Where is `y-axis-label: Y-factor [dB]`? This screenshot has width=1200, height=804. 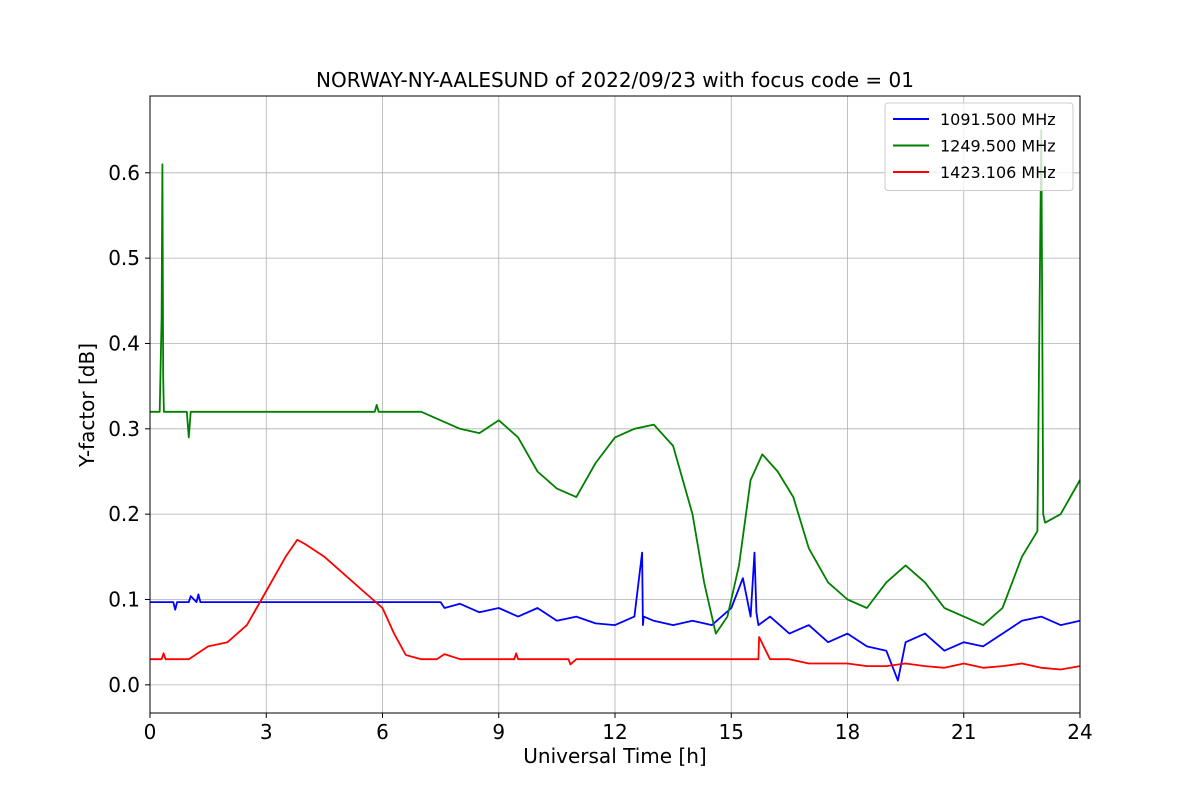
y-axis-label: Y-factor [dB] is located at coordinates (87, 405).